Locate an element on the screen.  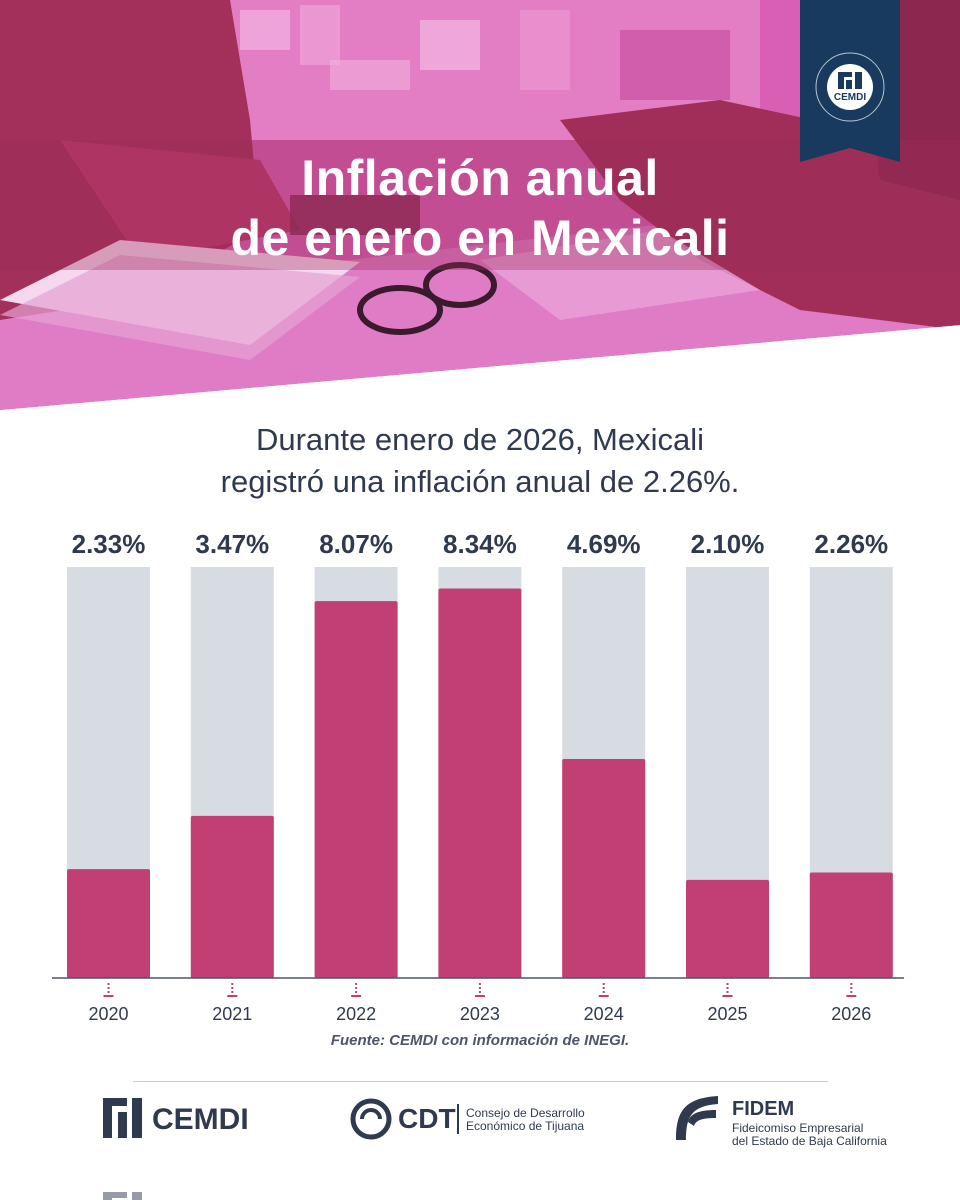
header-title-line1: Inflación anual is located at coordinates (480, 178).